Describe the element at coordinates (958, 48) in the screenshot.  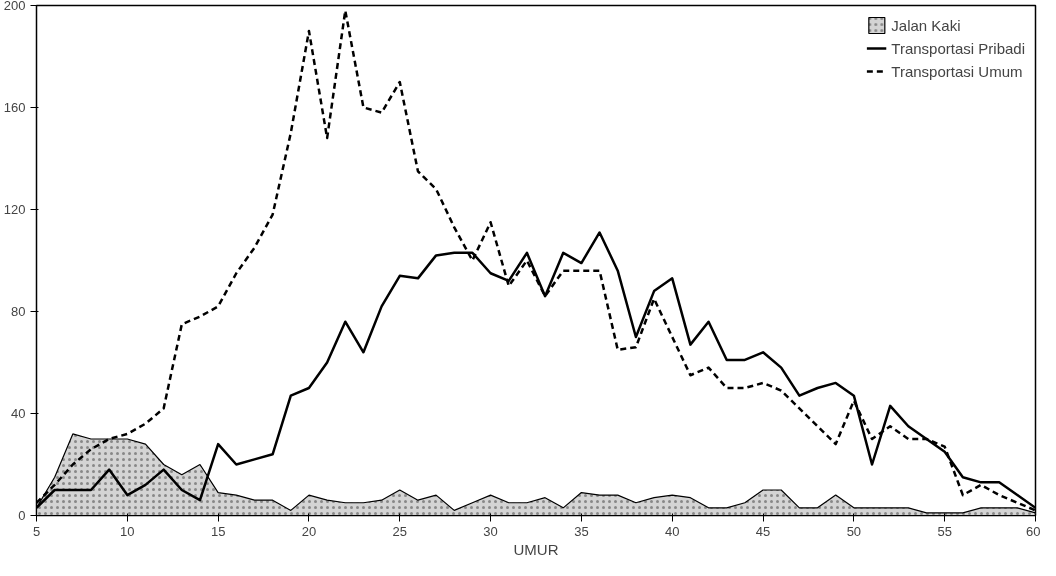
I see `legend-label: Transportasi Pribadi` at that location.